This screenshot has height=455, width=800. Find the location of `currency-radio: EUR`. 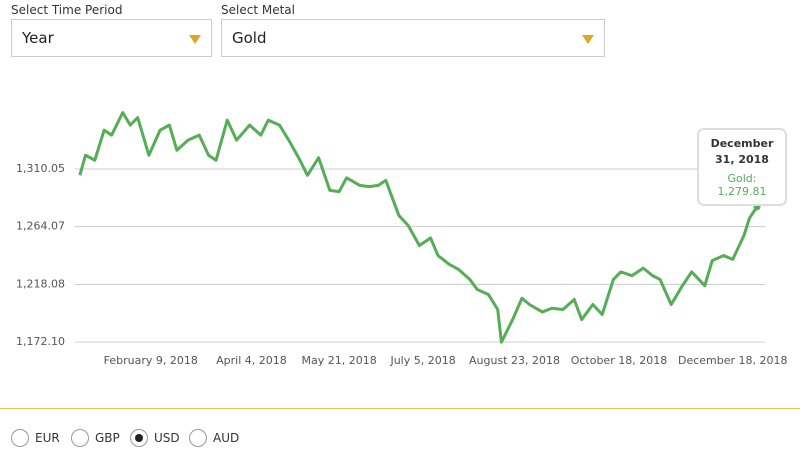

currency-radio: EUR is located at coordinates (35, 438).